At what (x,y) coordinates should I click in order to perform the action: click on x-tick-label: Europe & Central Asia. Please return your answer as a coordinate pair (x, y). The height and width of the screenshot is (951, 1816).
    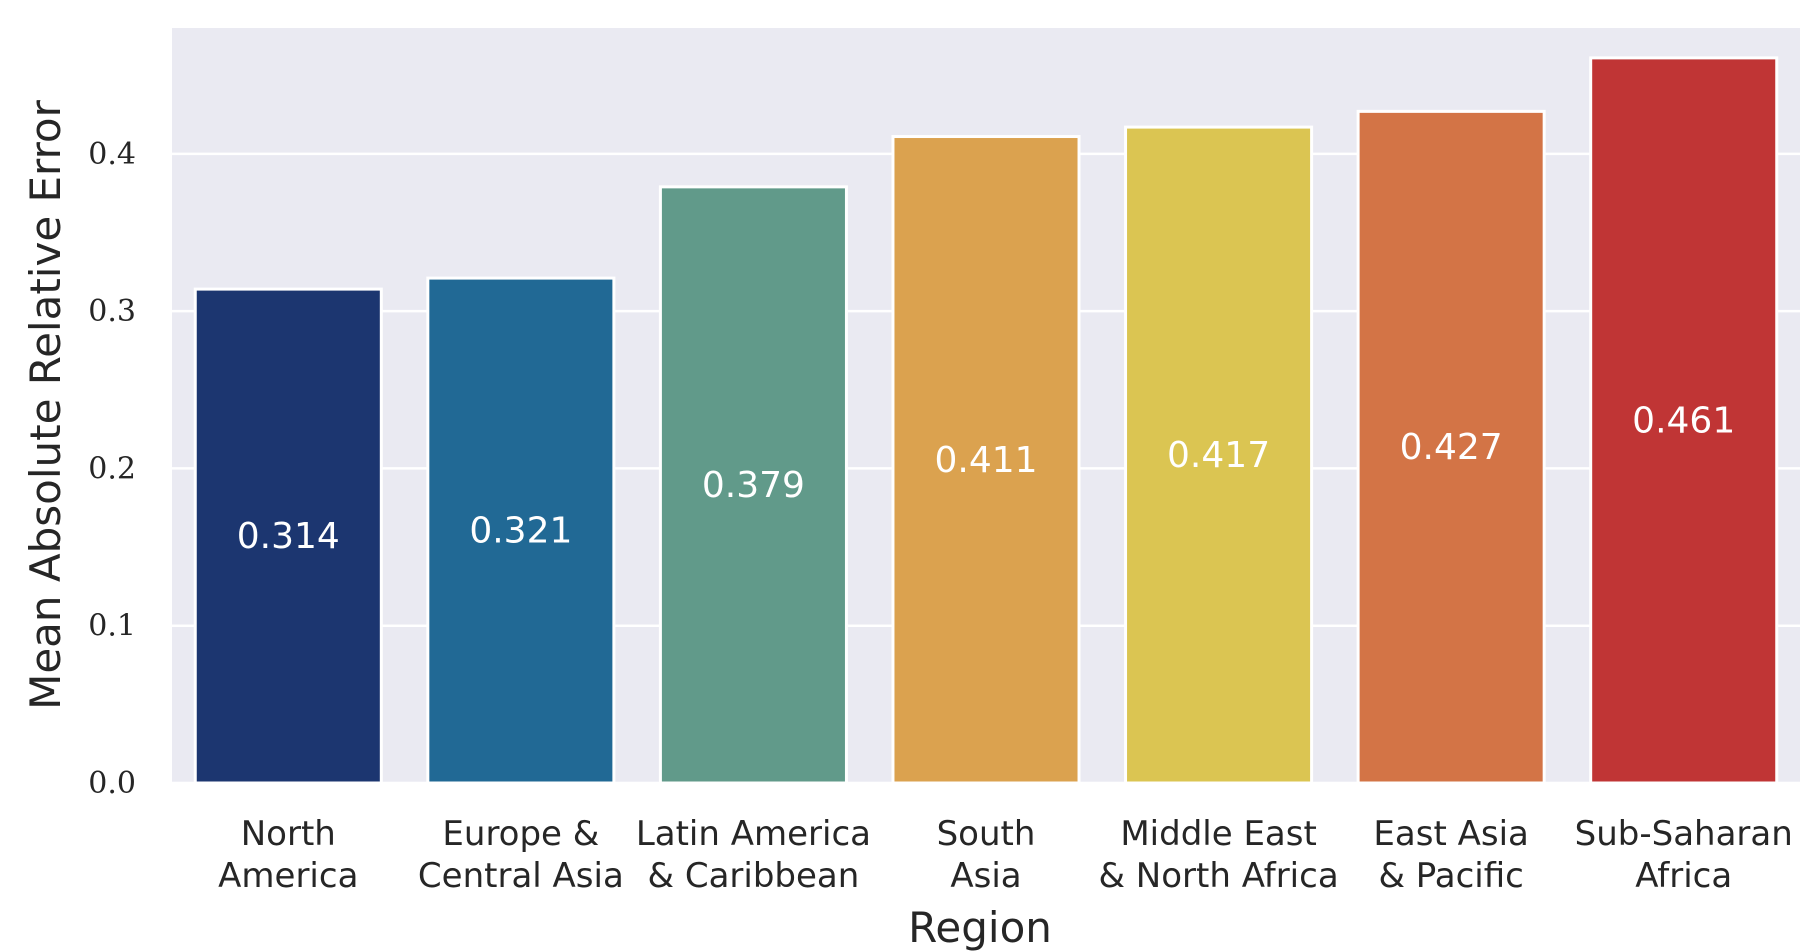
    Looking at the image, I should click on (521, 855).